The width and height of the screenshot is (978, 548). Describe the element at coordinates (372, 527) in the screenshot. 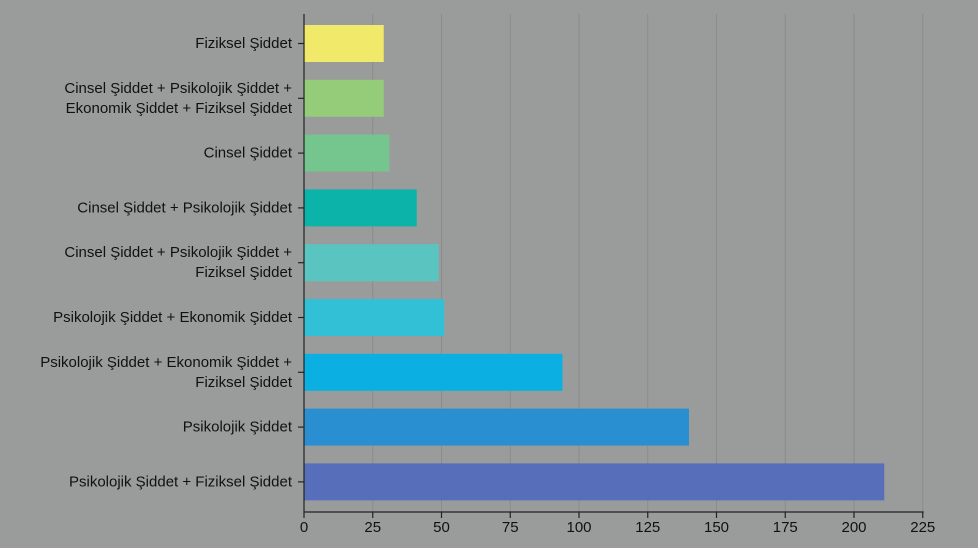

I see `x-tick-label-25: 25` at that location.